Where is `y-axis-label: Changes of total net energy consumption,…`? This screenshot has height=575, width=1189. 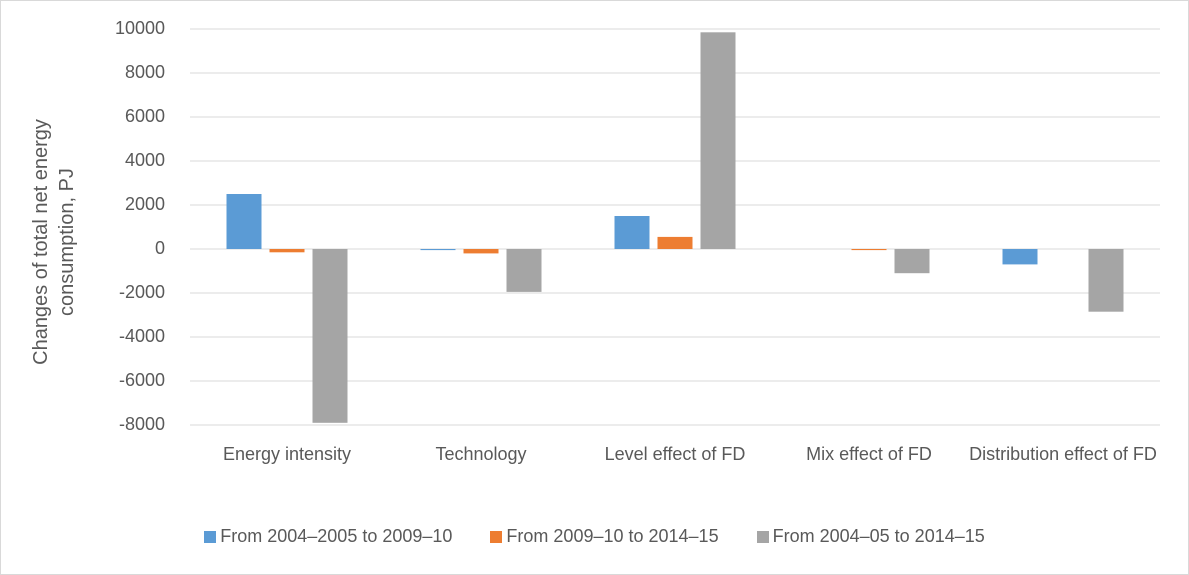 y-axis-label: Changes of total net energy consumption,… is located at coordinates (54, 242).